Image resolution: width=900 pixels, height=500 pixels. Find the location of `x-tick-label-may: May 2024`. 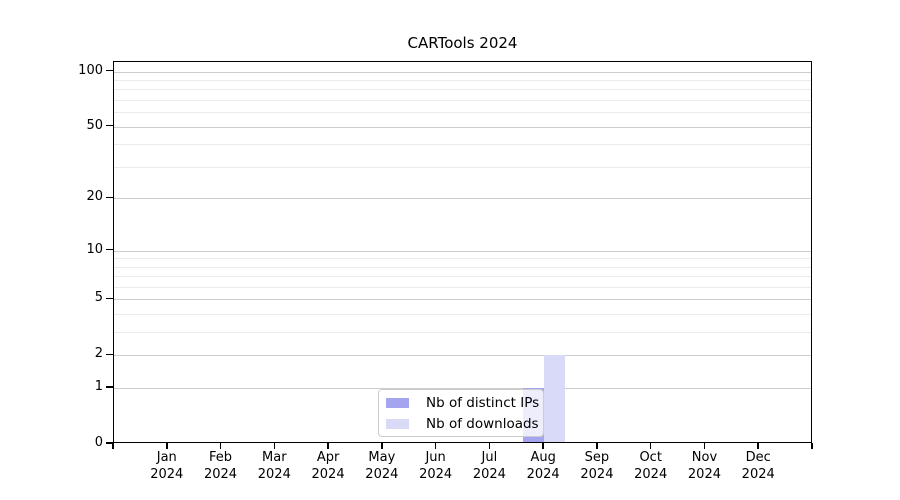

x-tick-label-may: May 2024 is located at coordinates (382, 466).